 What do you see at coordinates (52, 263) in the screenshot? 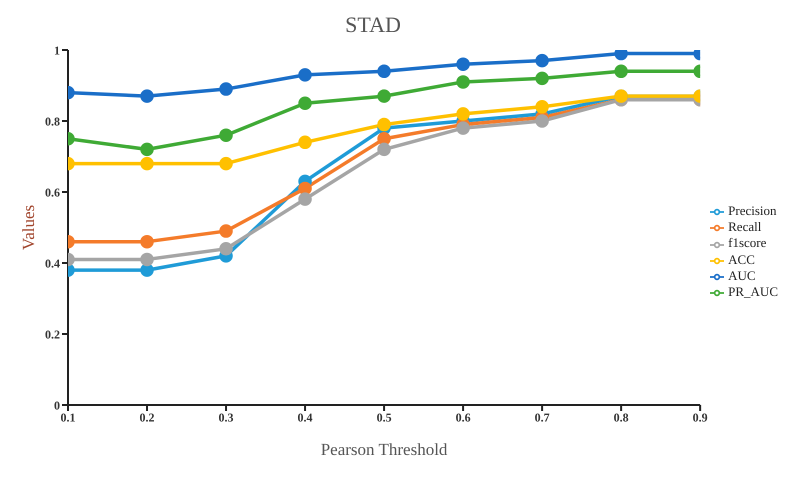
I see `y-tick-label: 0.4` at bounding box center [52, 263].